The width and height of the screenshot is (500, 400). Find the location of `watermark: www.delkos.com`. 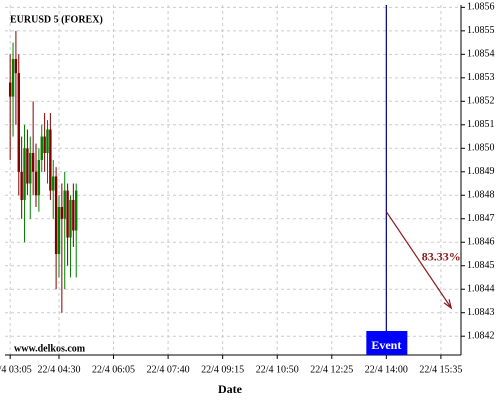

watermark: www.delkos.com is located at coordinates (50, 348).